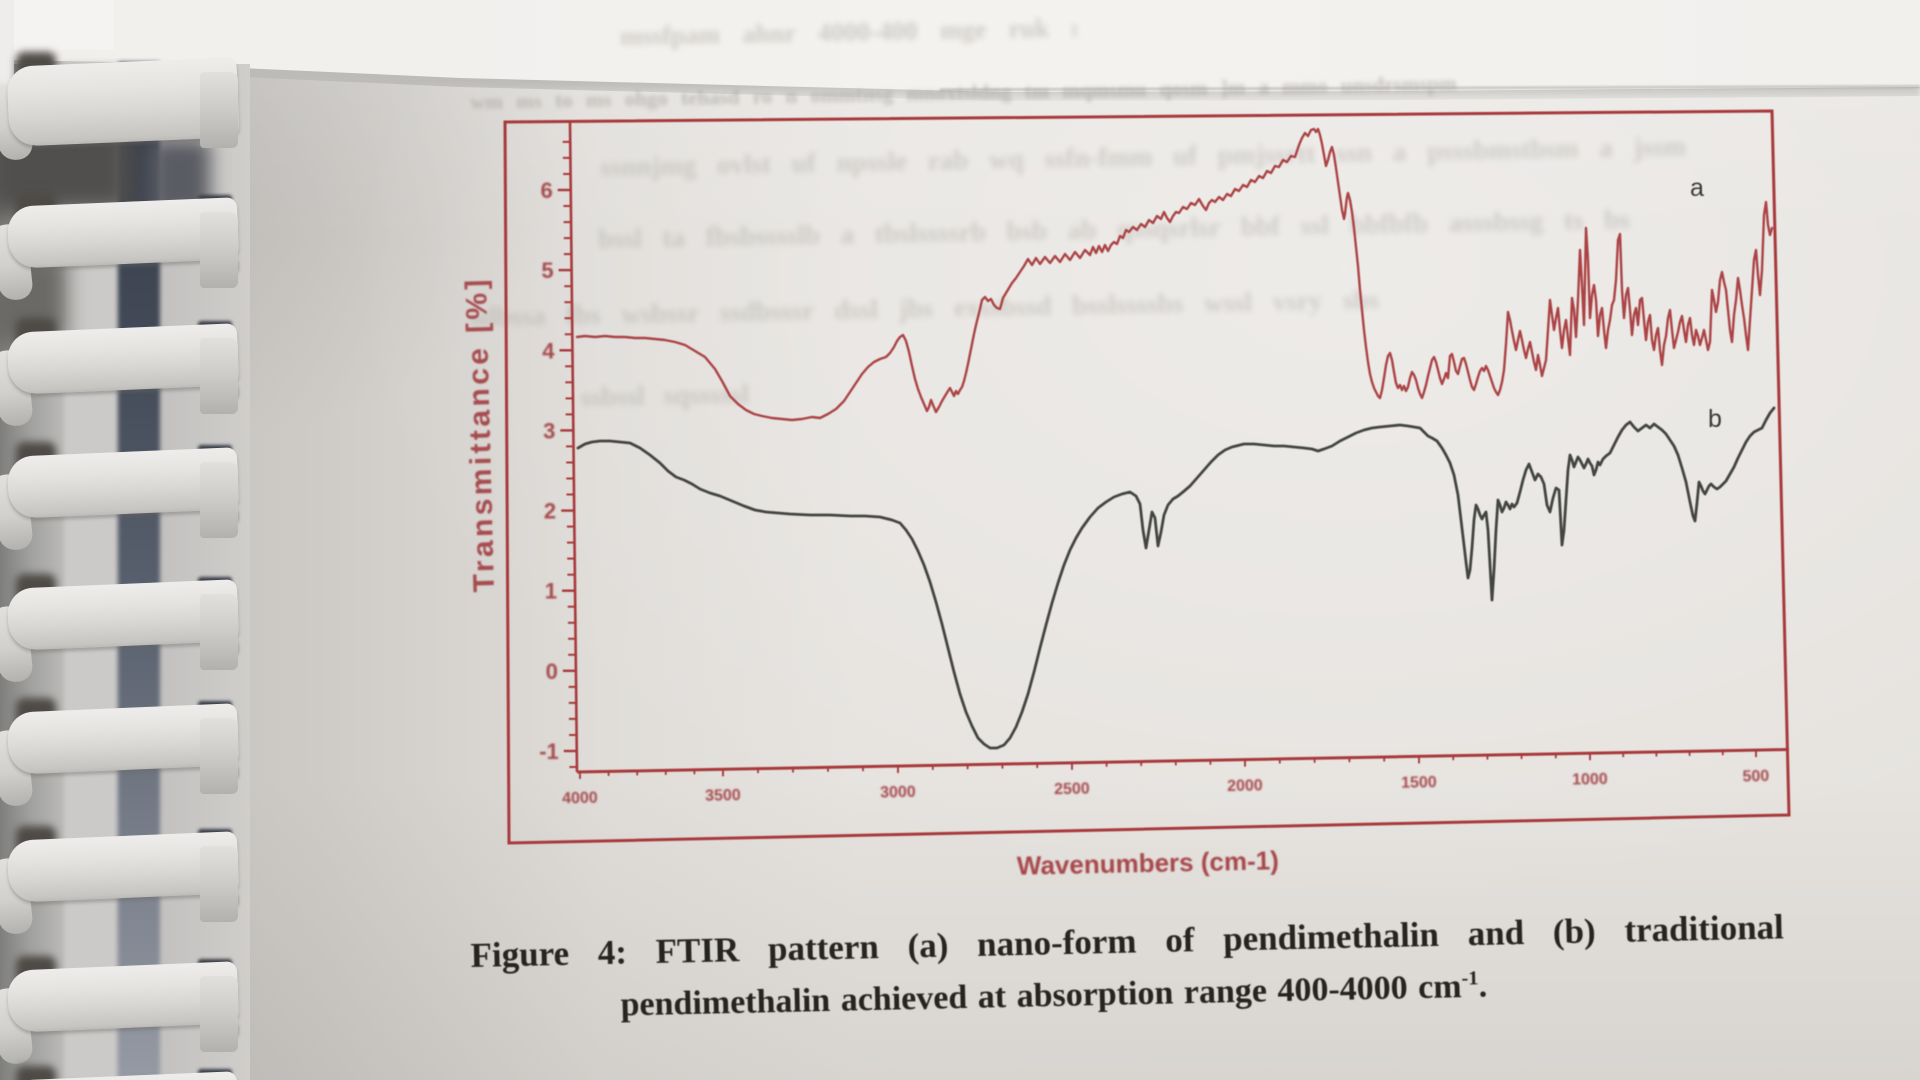 The width and height of the screenshot is (1920, 1080). I want to click on svg-text: 500, so click(1755, 777).